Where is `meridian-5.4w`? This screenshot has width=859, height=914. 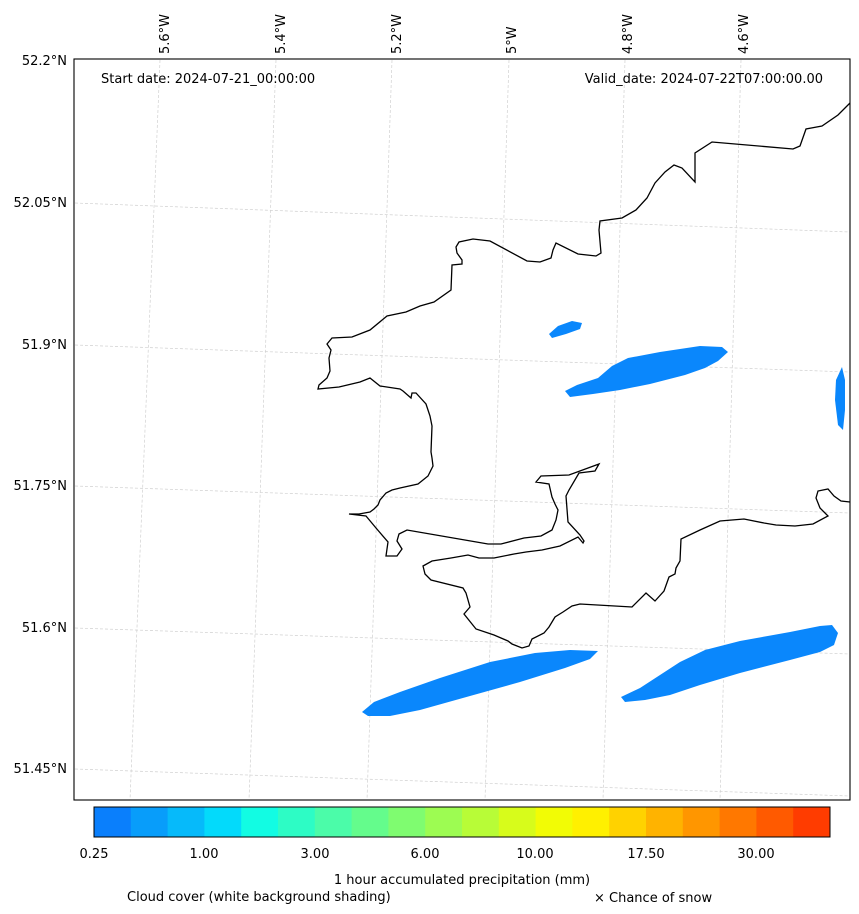
meridian-5.4w is located at coordinates (262, 430).